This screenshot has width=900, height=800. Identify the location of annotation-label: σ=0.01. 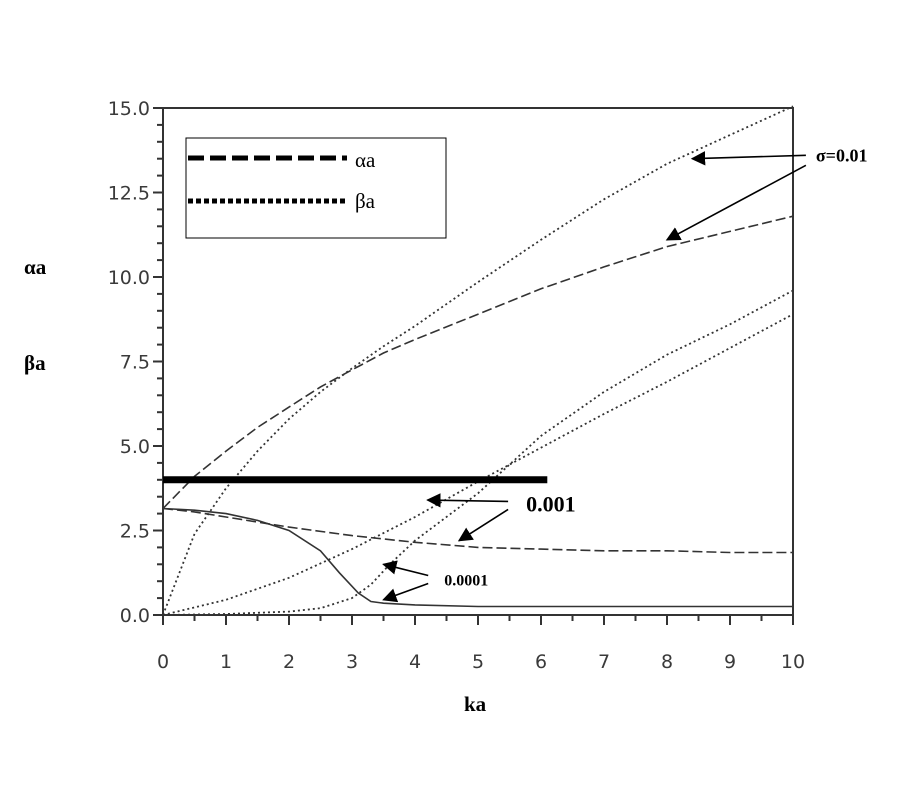
(842, 155).